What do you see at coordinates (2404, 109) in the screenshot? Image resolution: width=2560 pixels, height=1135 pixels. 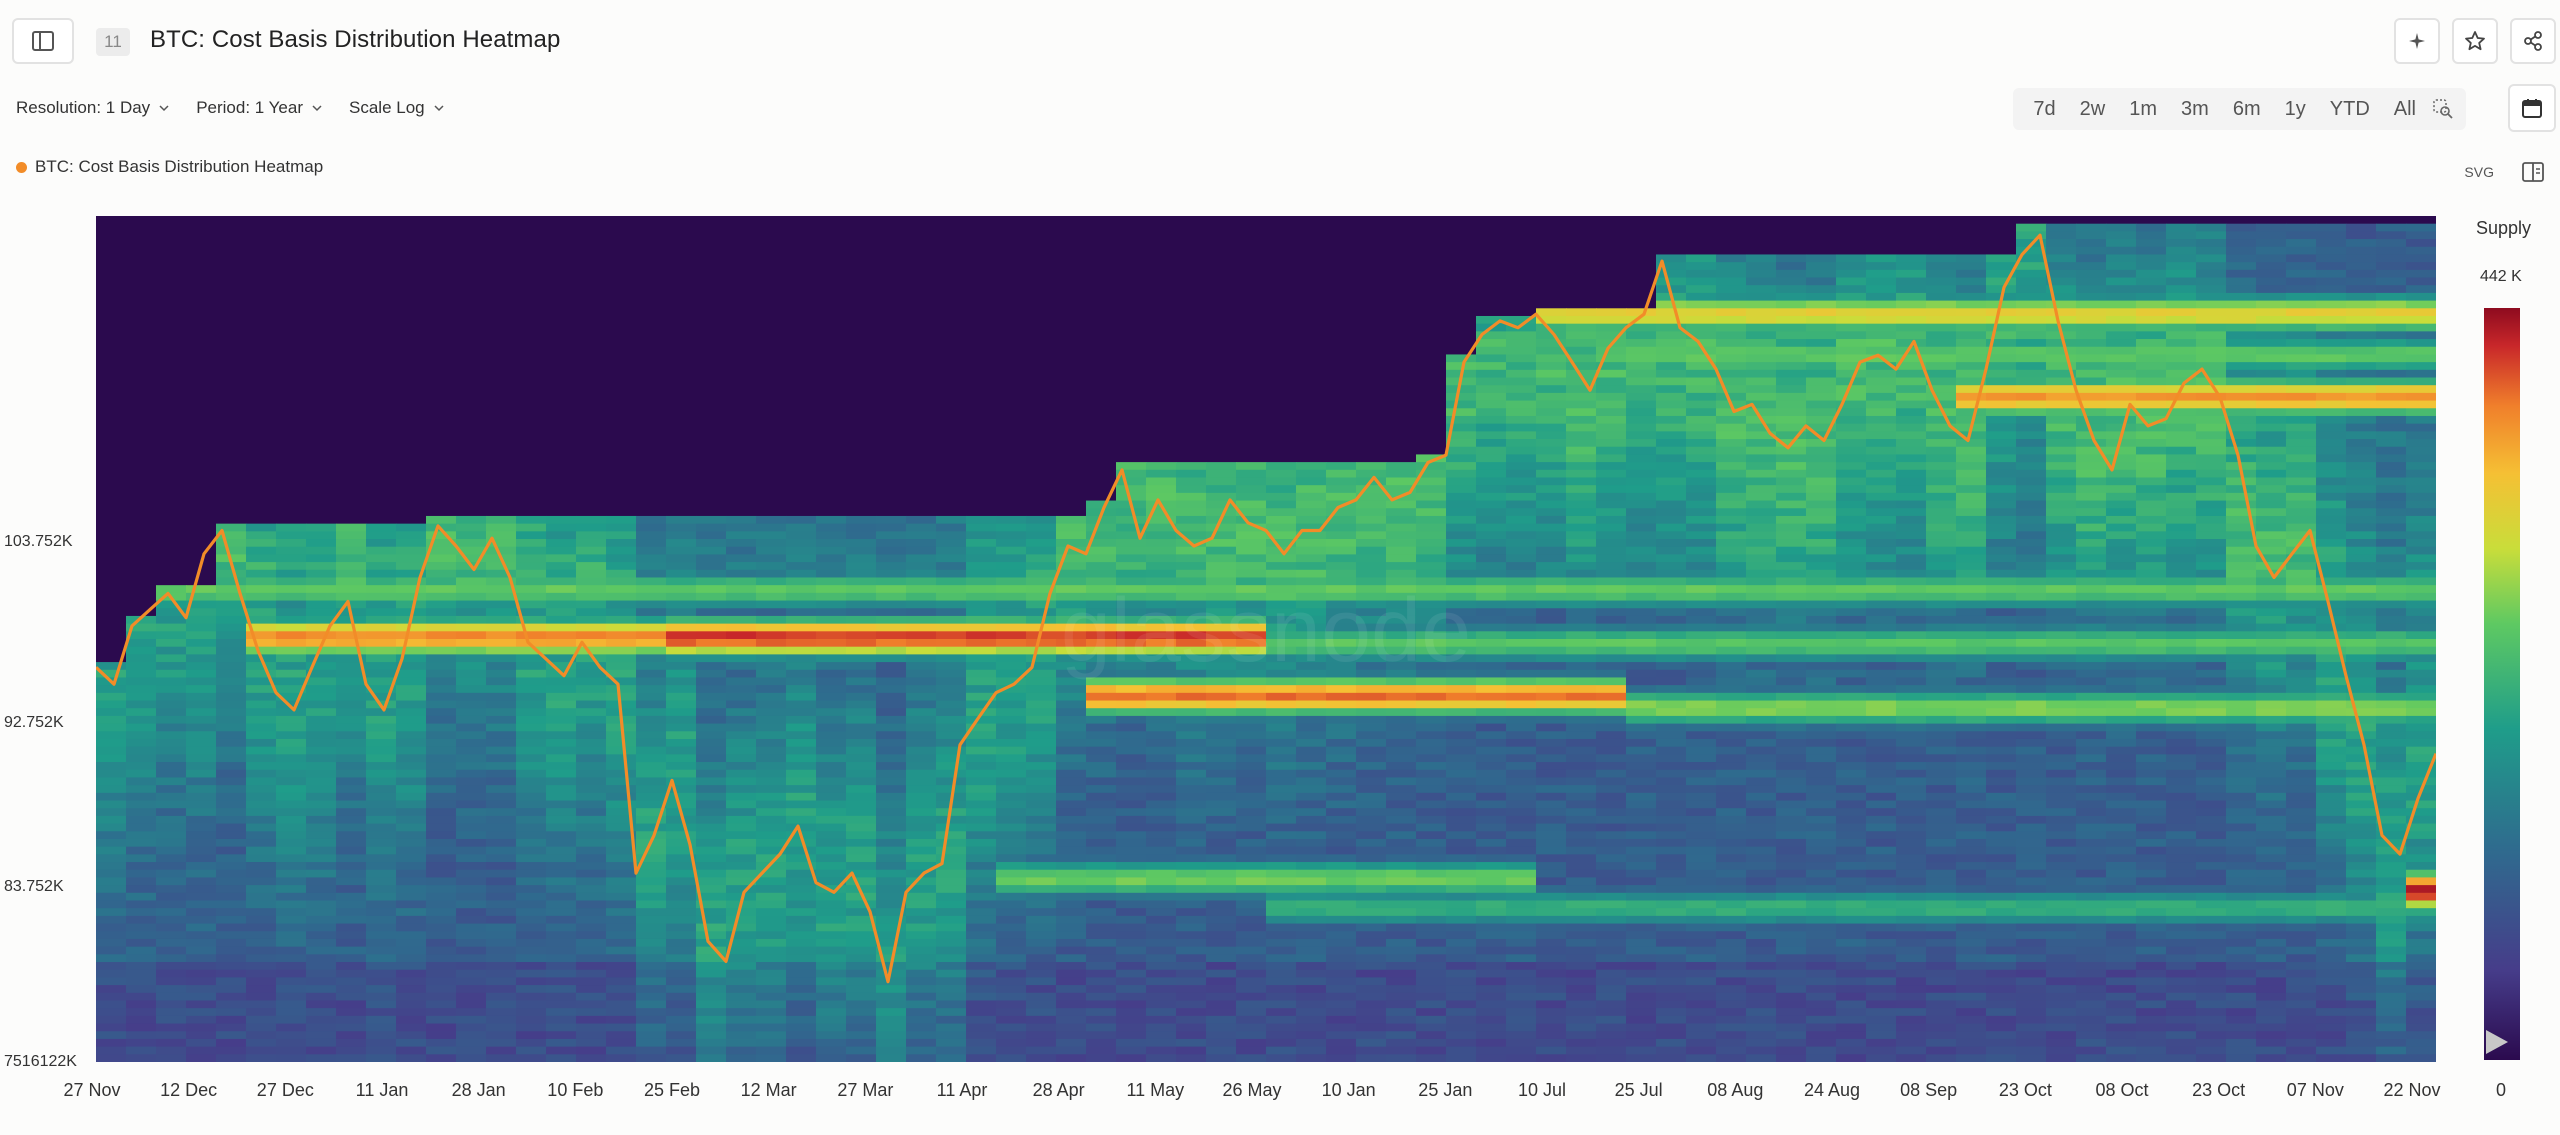 I see `range-all-button: All` at bounding box center [2404, 109].